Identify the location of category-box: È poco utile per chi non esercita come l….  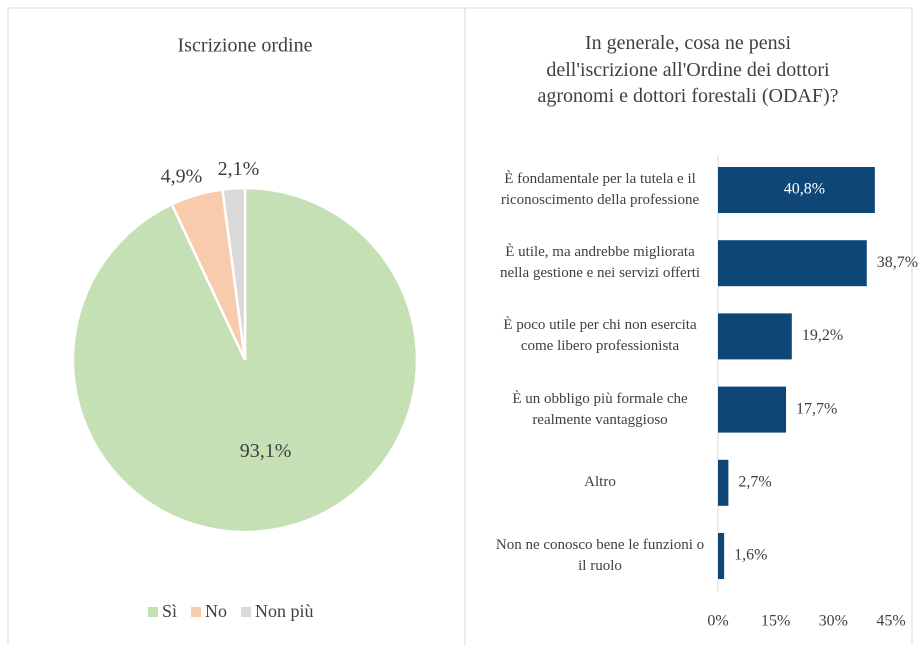
(600, 336).